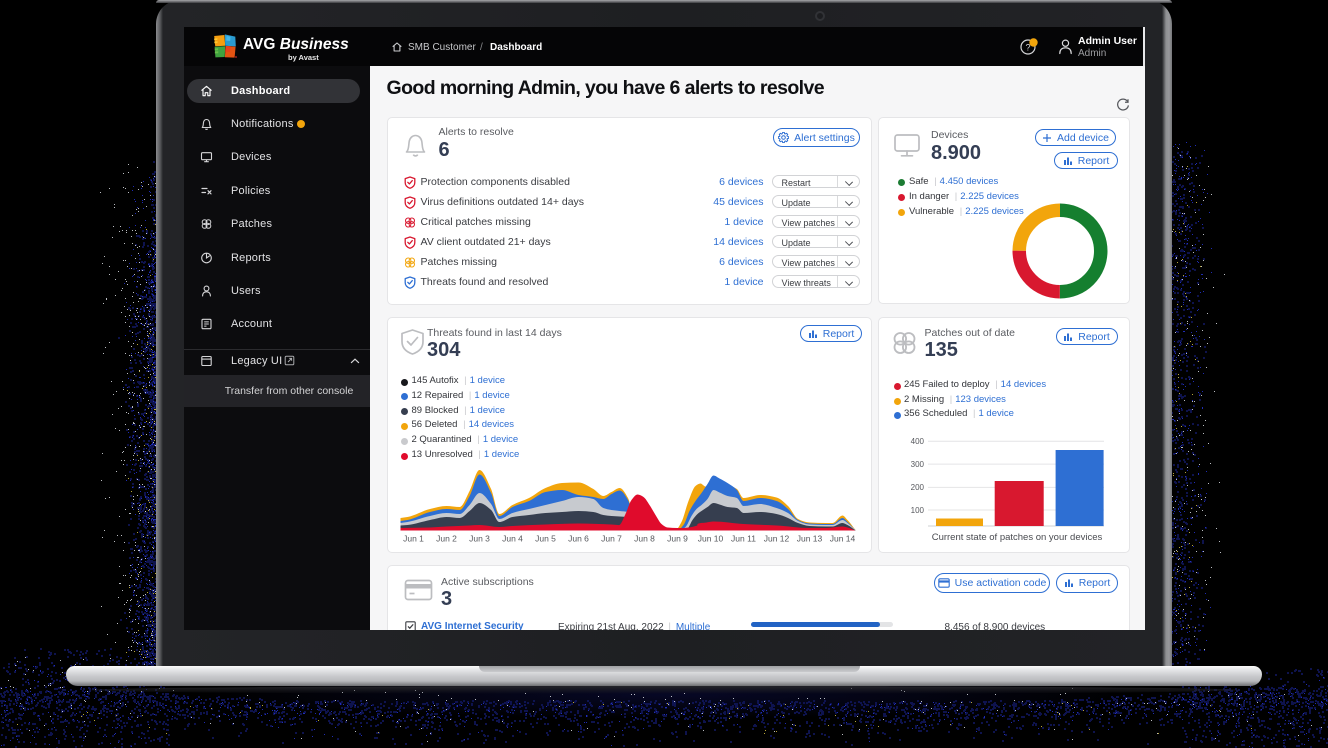 This screenshot has width=1328, height=748. What do you see at coordinates (918, 464) in the screenshot?
I see `svg-text: 300` at bounding box center [918, 464].